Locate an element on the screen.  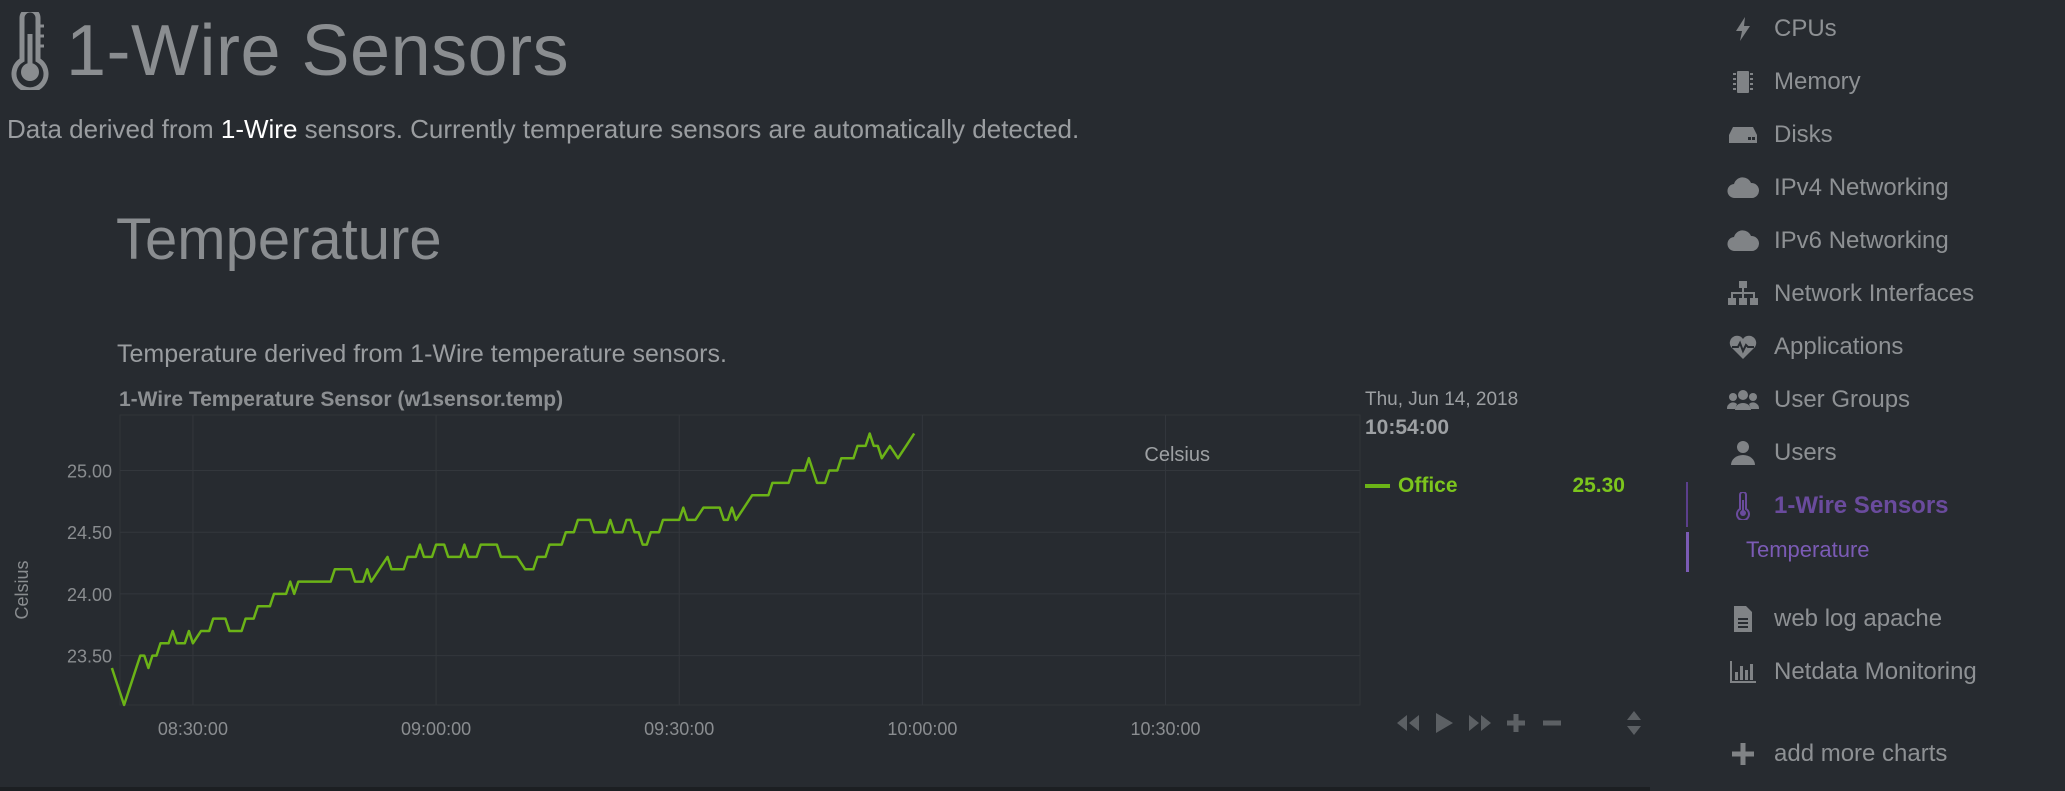
y-tick-label: 24.00 is located at coordinates (89, 595).